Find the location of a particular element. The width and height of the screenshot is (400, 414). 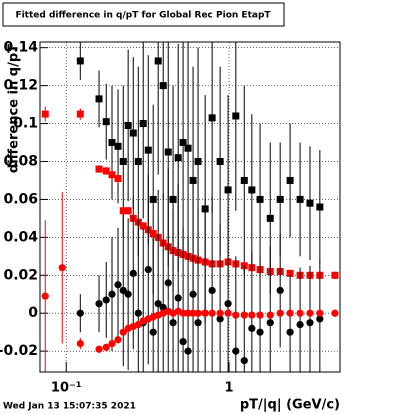

title-box is located at coordinates (143, 14).